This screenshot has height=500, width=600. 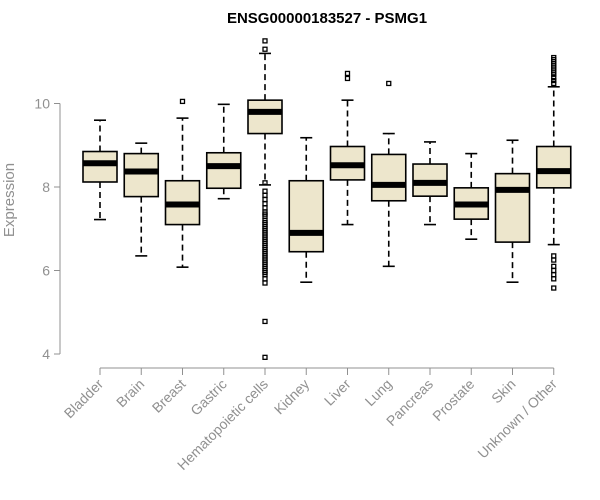 What do you see at coordinates (453, 400) in the screenshot?
I see `x-tick-label: Prostate` at bounding box center [453, 400].